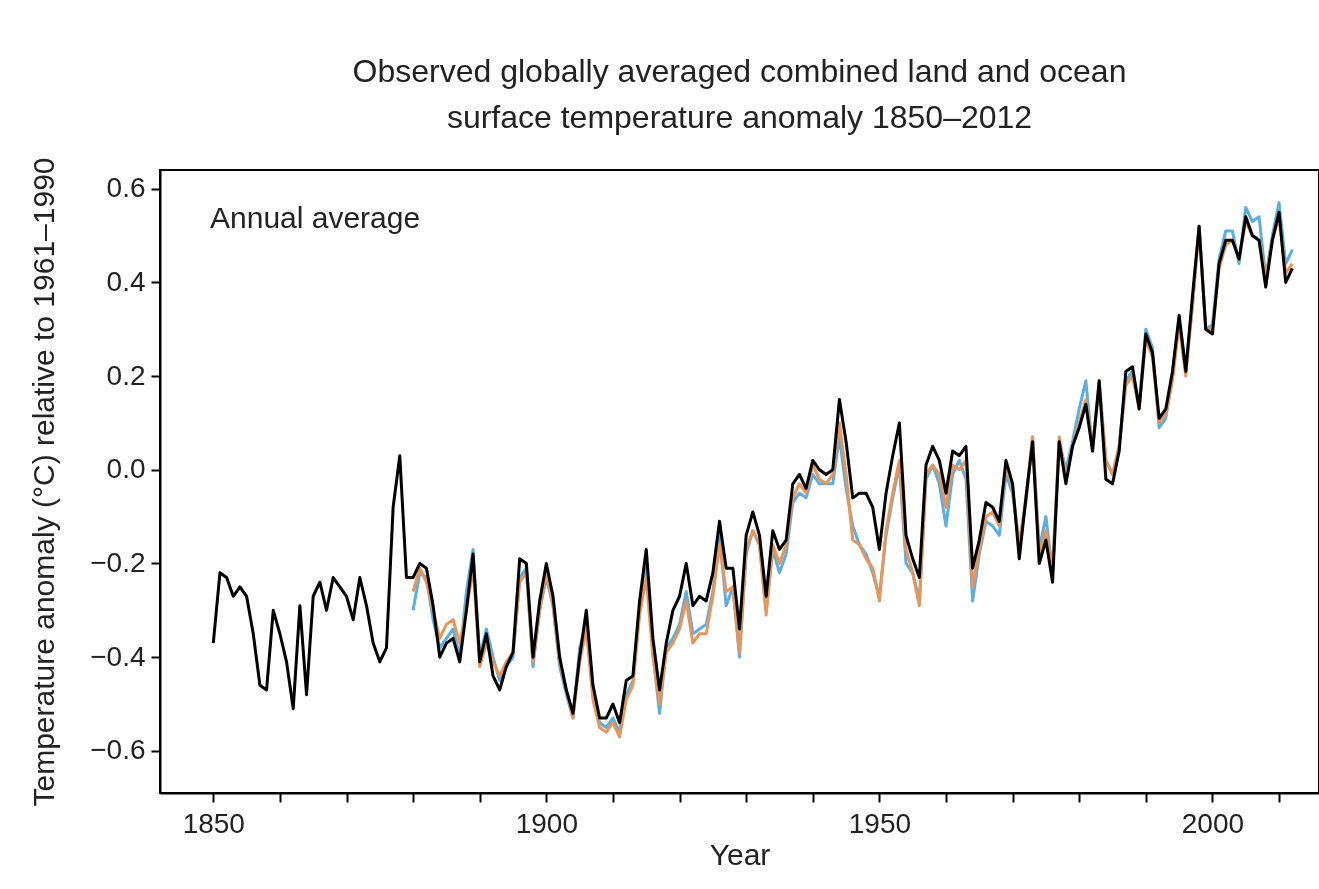  What do you see at coordinates (213, 823) in the screenshot?
I see `x-tick-label: 1850` at bounding box center [213, 823].